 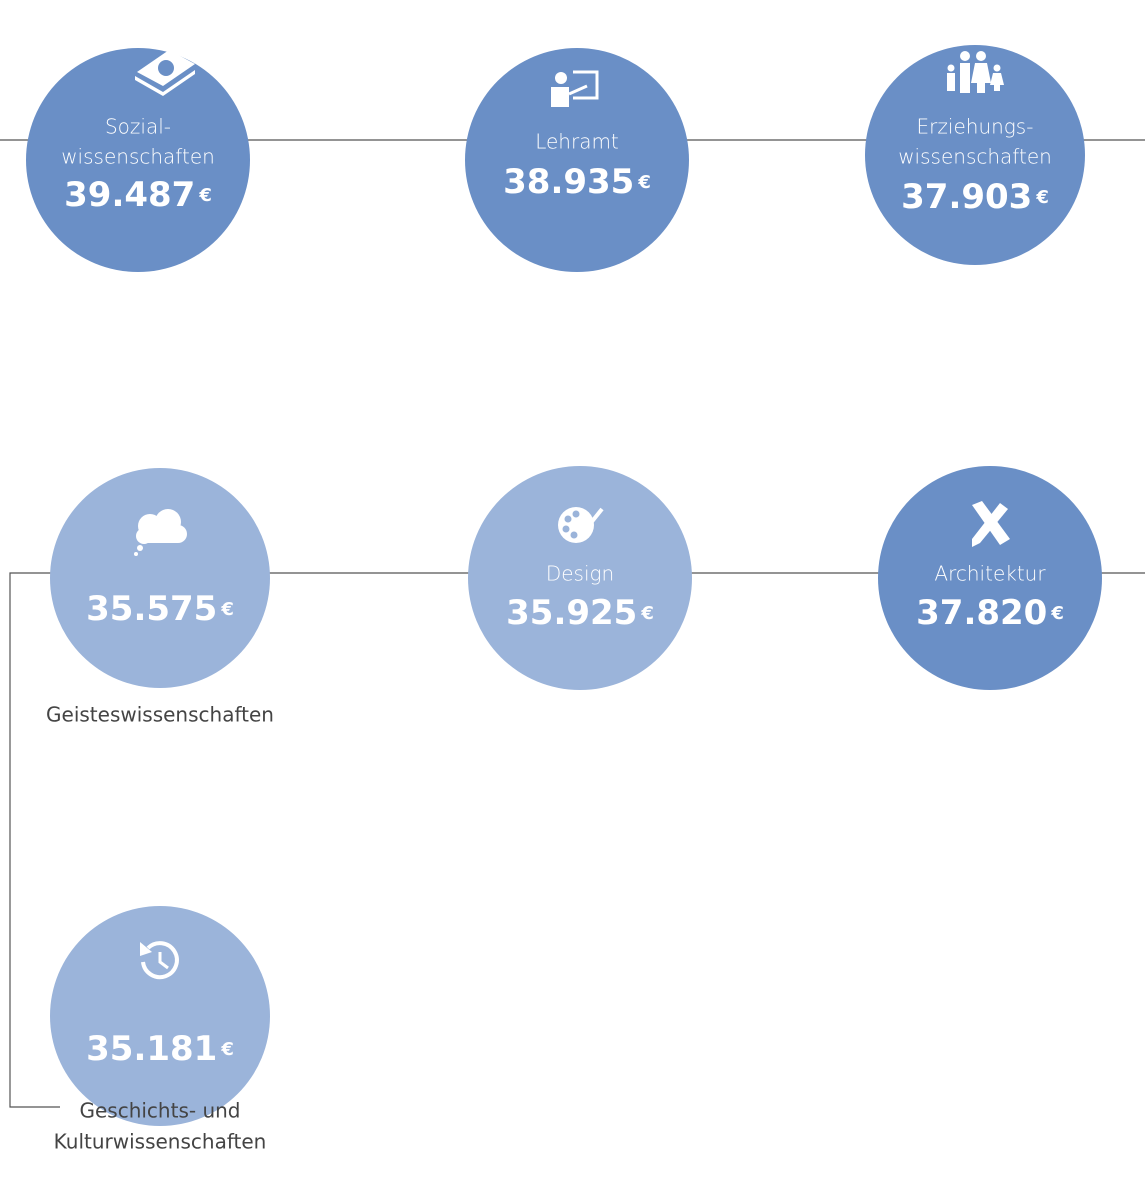 What do you see at coordinates (975, 72) in the screenshot?
I see `family-icon` at bounding box center [975, 72].